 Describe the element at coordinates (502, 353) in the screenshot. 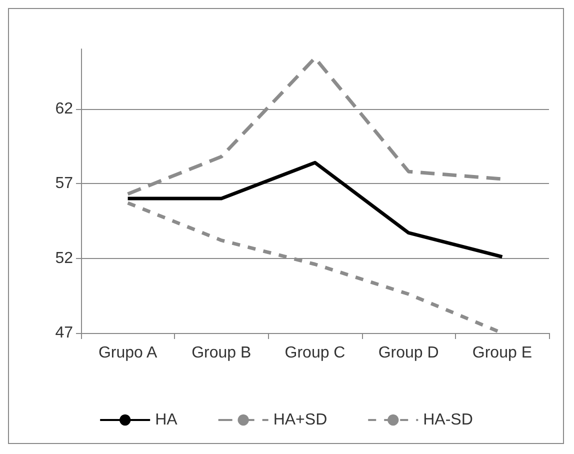

I see `x-tick-label: Group E` at that location.